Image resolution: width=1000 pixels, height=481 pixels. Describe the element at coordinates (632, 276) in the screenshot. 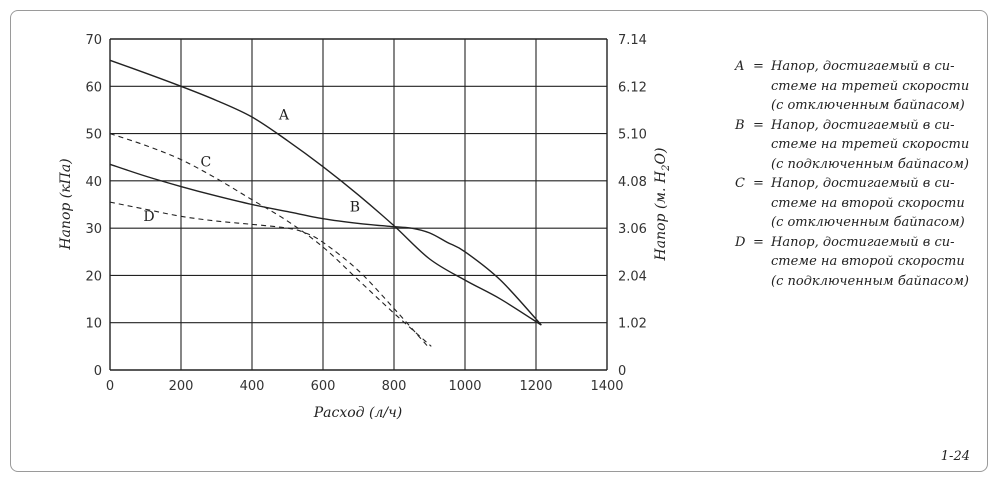

I see `y-tick-label-right: 2.04` at that location.